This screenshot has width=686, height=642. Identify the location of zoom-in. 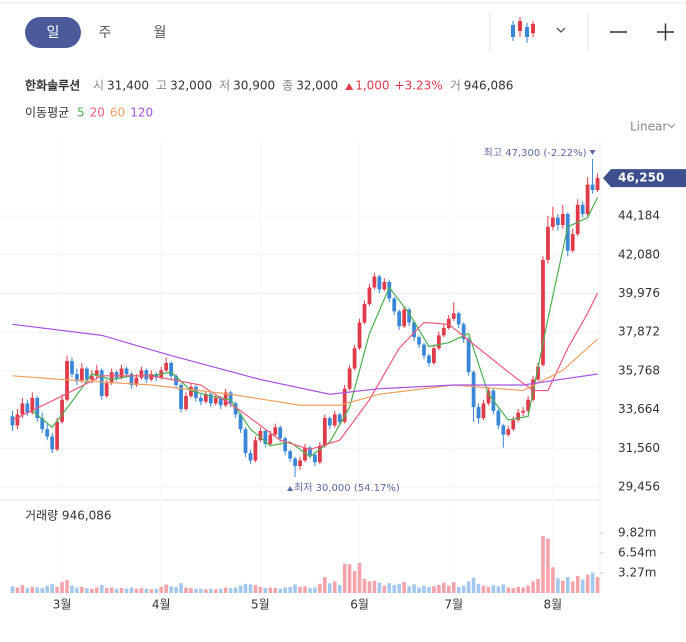
(665, 32).